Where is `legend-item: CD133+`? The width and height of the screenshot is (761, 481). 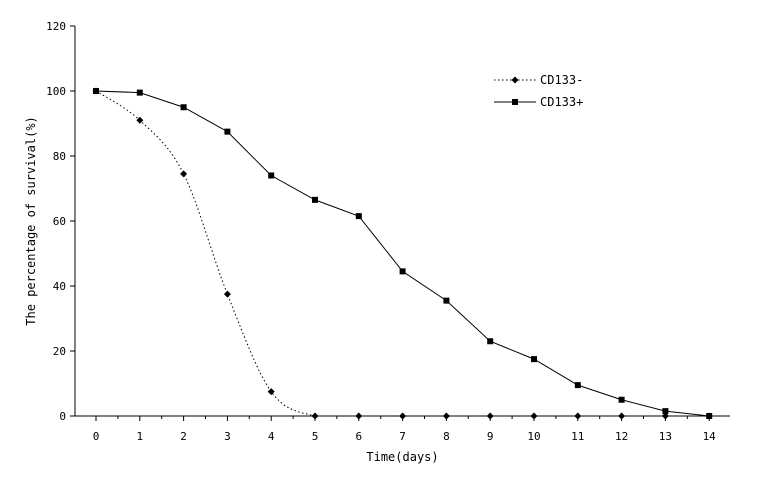 legend-item: CD133+ is located at coordinates (538, 102).